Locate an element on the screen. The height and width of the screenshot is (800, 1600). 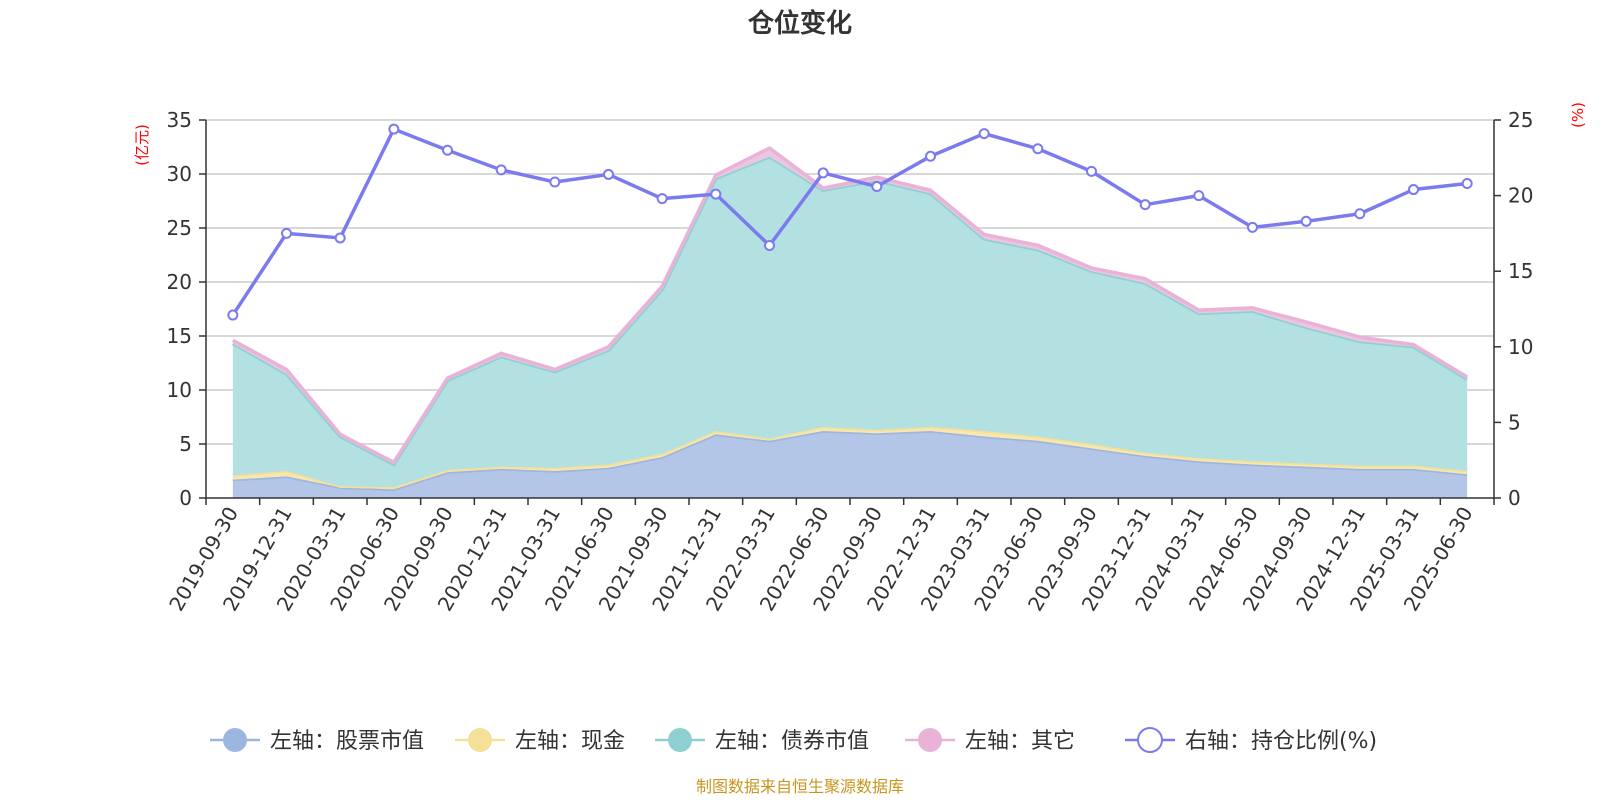
right-tick-label: 5 is located at coordinates (1514, 422).